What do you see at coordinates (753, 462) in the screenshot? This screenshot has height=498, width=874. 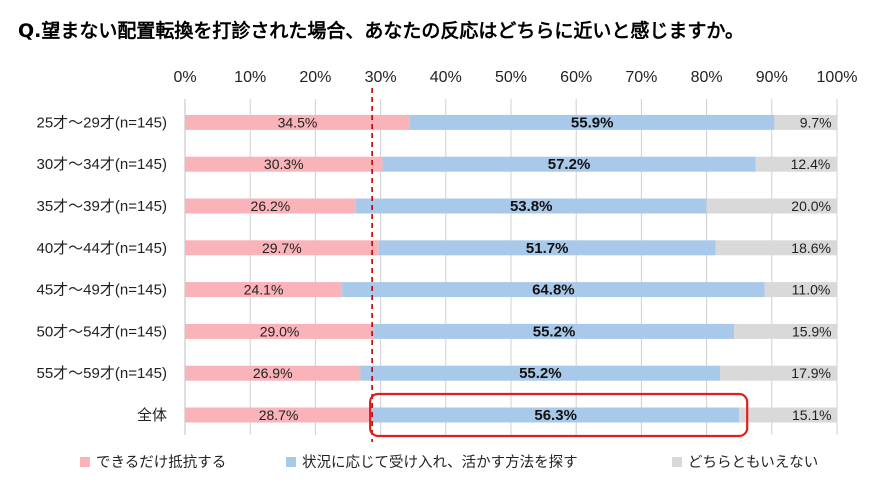 I see `legend-label: どちらともいえない` at bounding box center [753, 462].